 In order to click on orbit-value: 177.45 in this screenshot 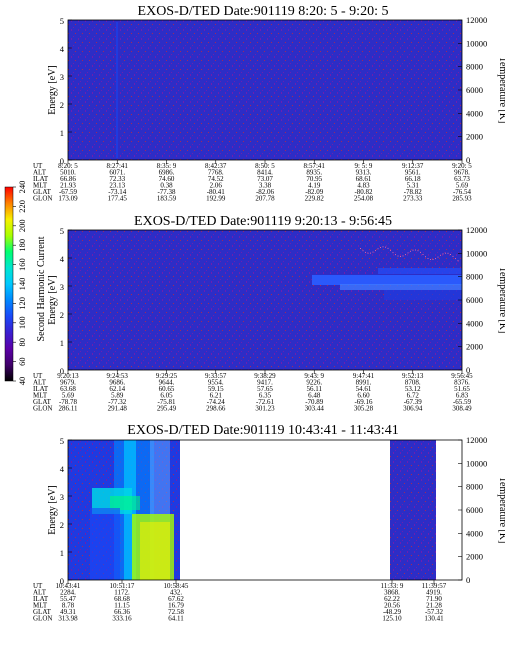, I will do `click(118, 199)`.